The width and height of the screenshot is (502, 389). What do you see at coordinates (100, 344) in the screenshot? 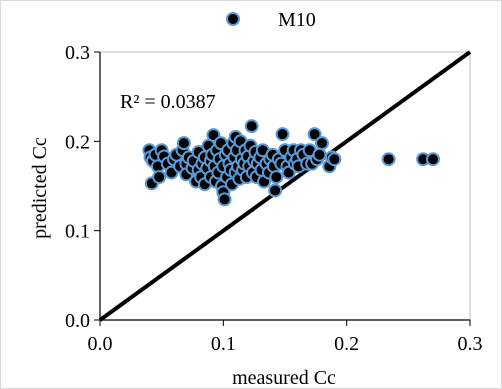
I see `x-tick-label: 0.0` at bounding box center [100, 344].